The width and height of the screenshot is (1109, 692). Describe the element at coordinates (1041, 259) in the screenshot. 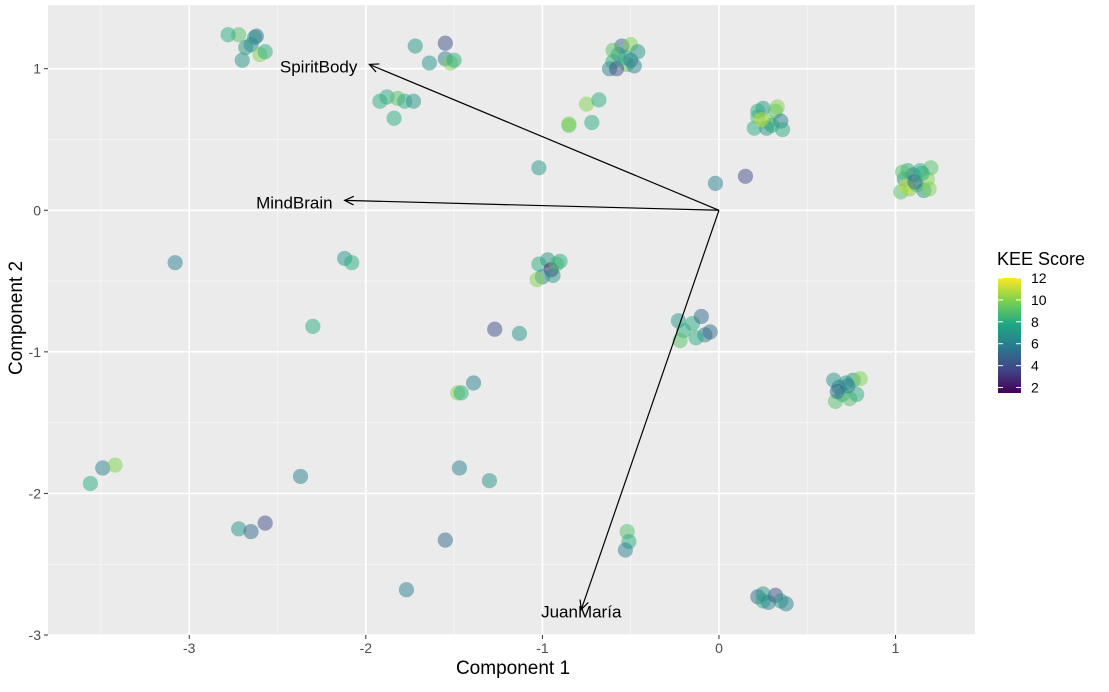

I see `legend-title: KEE Score` at that location.